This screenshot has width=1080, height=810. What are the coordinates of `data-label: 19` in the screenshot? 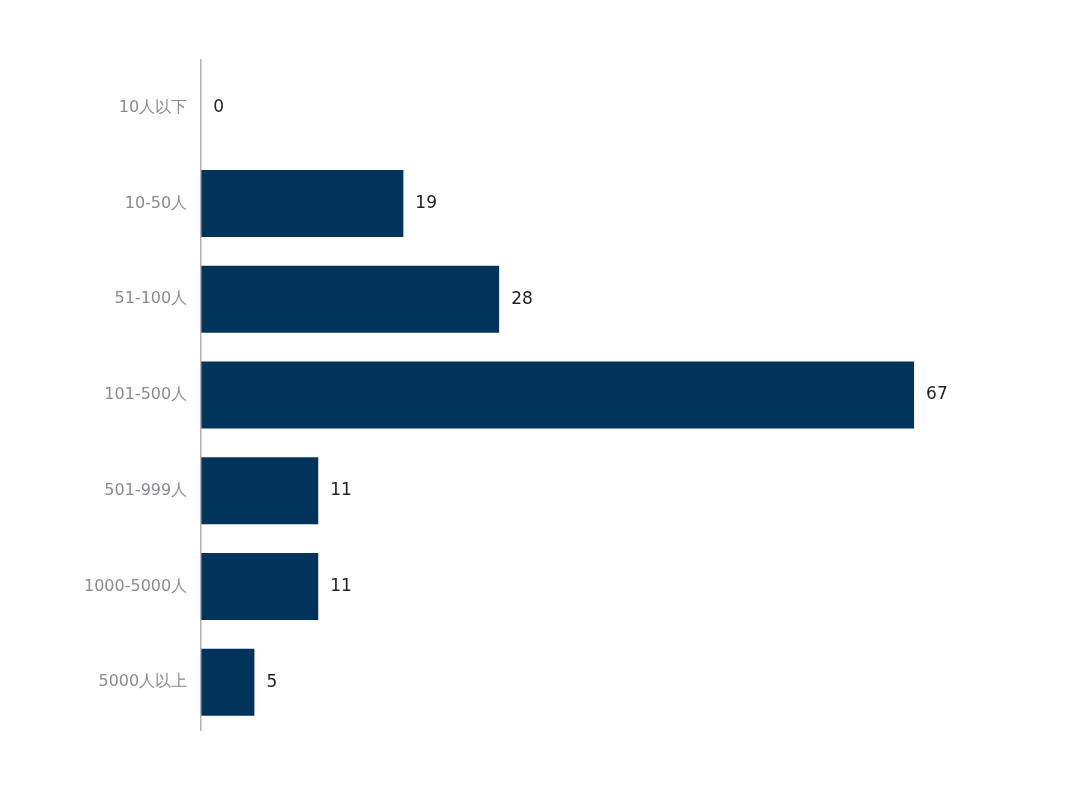 It's located at (426, 201).